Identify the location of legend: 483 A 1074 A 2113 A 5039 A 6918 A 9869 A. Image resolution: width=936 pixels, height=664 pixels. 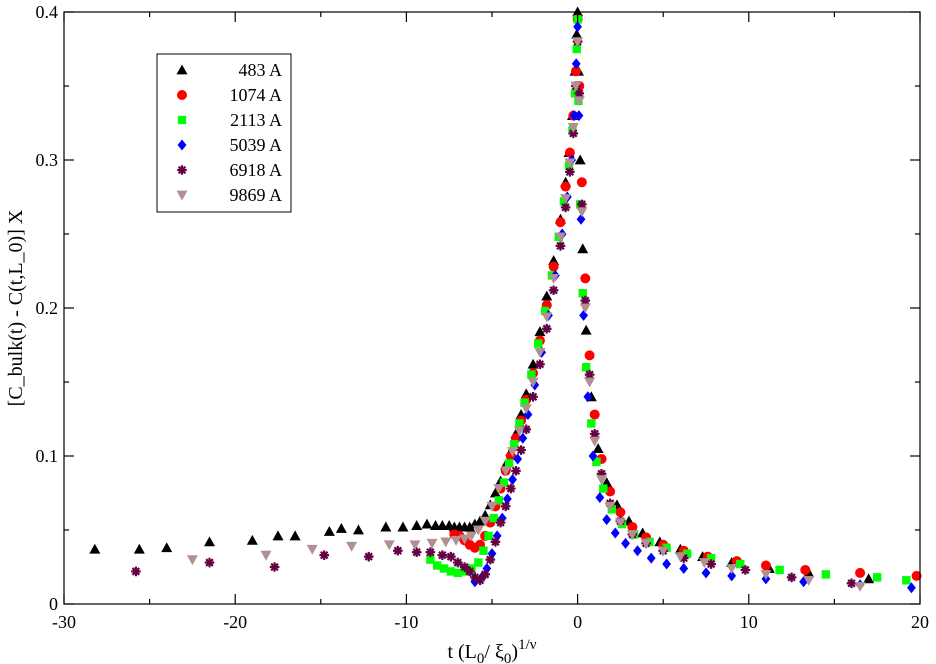
(224, 133).